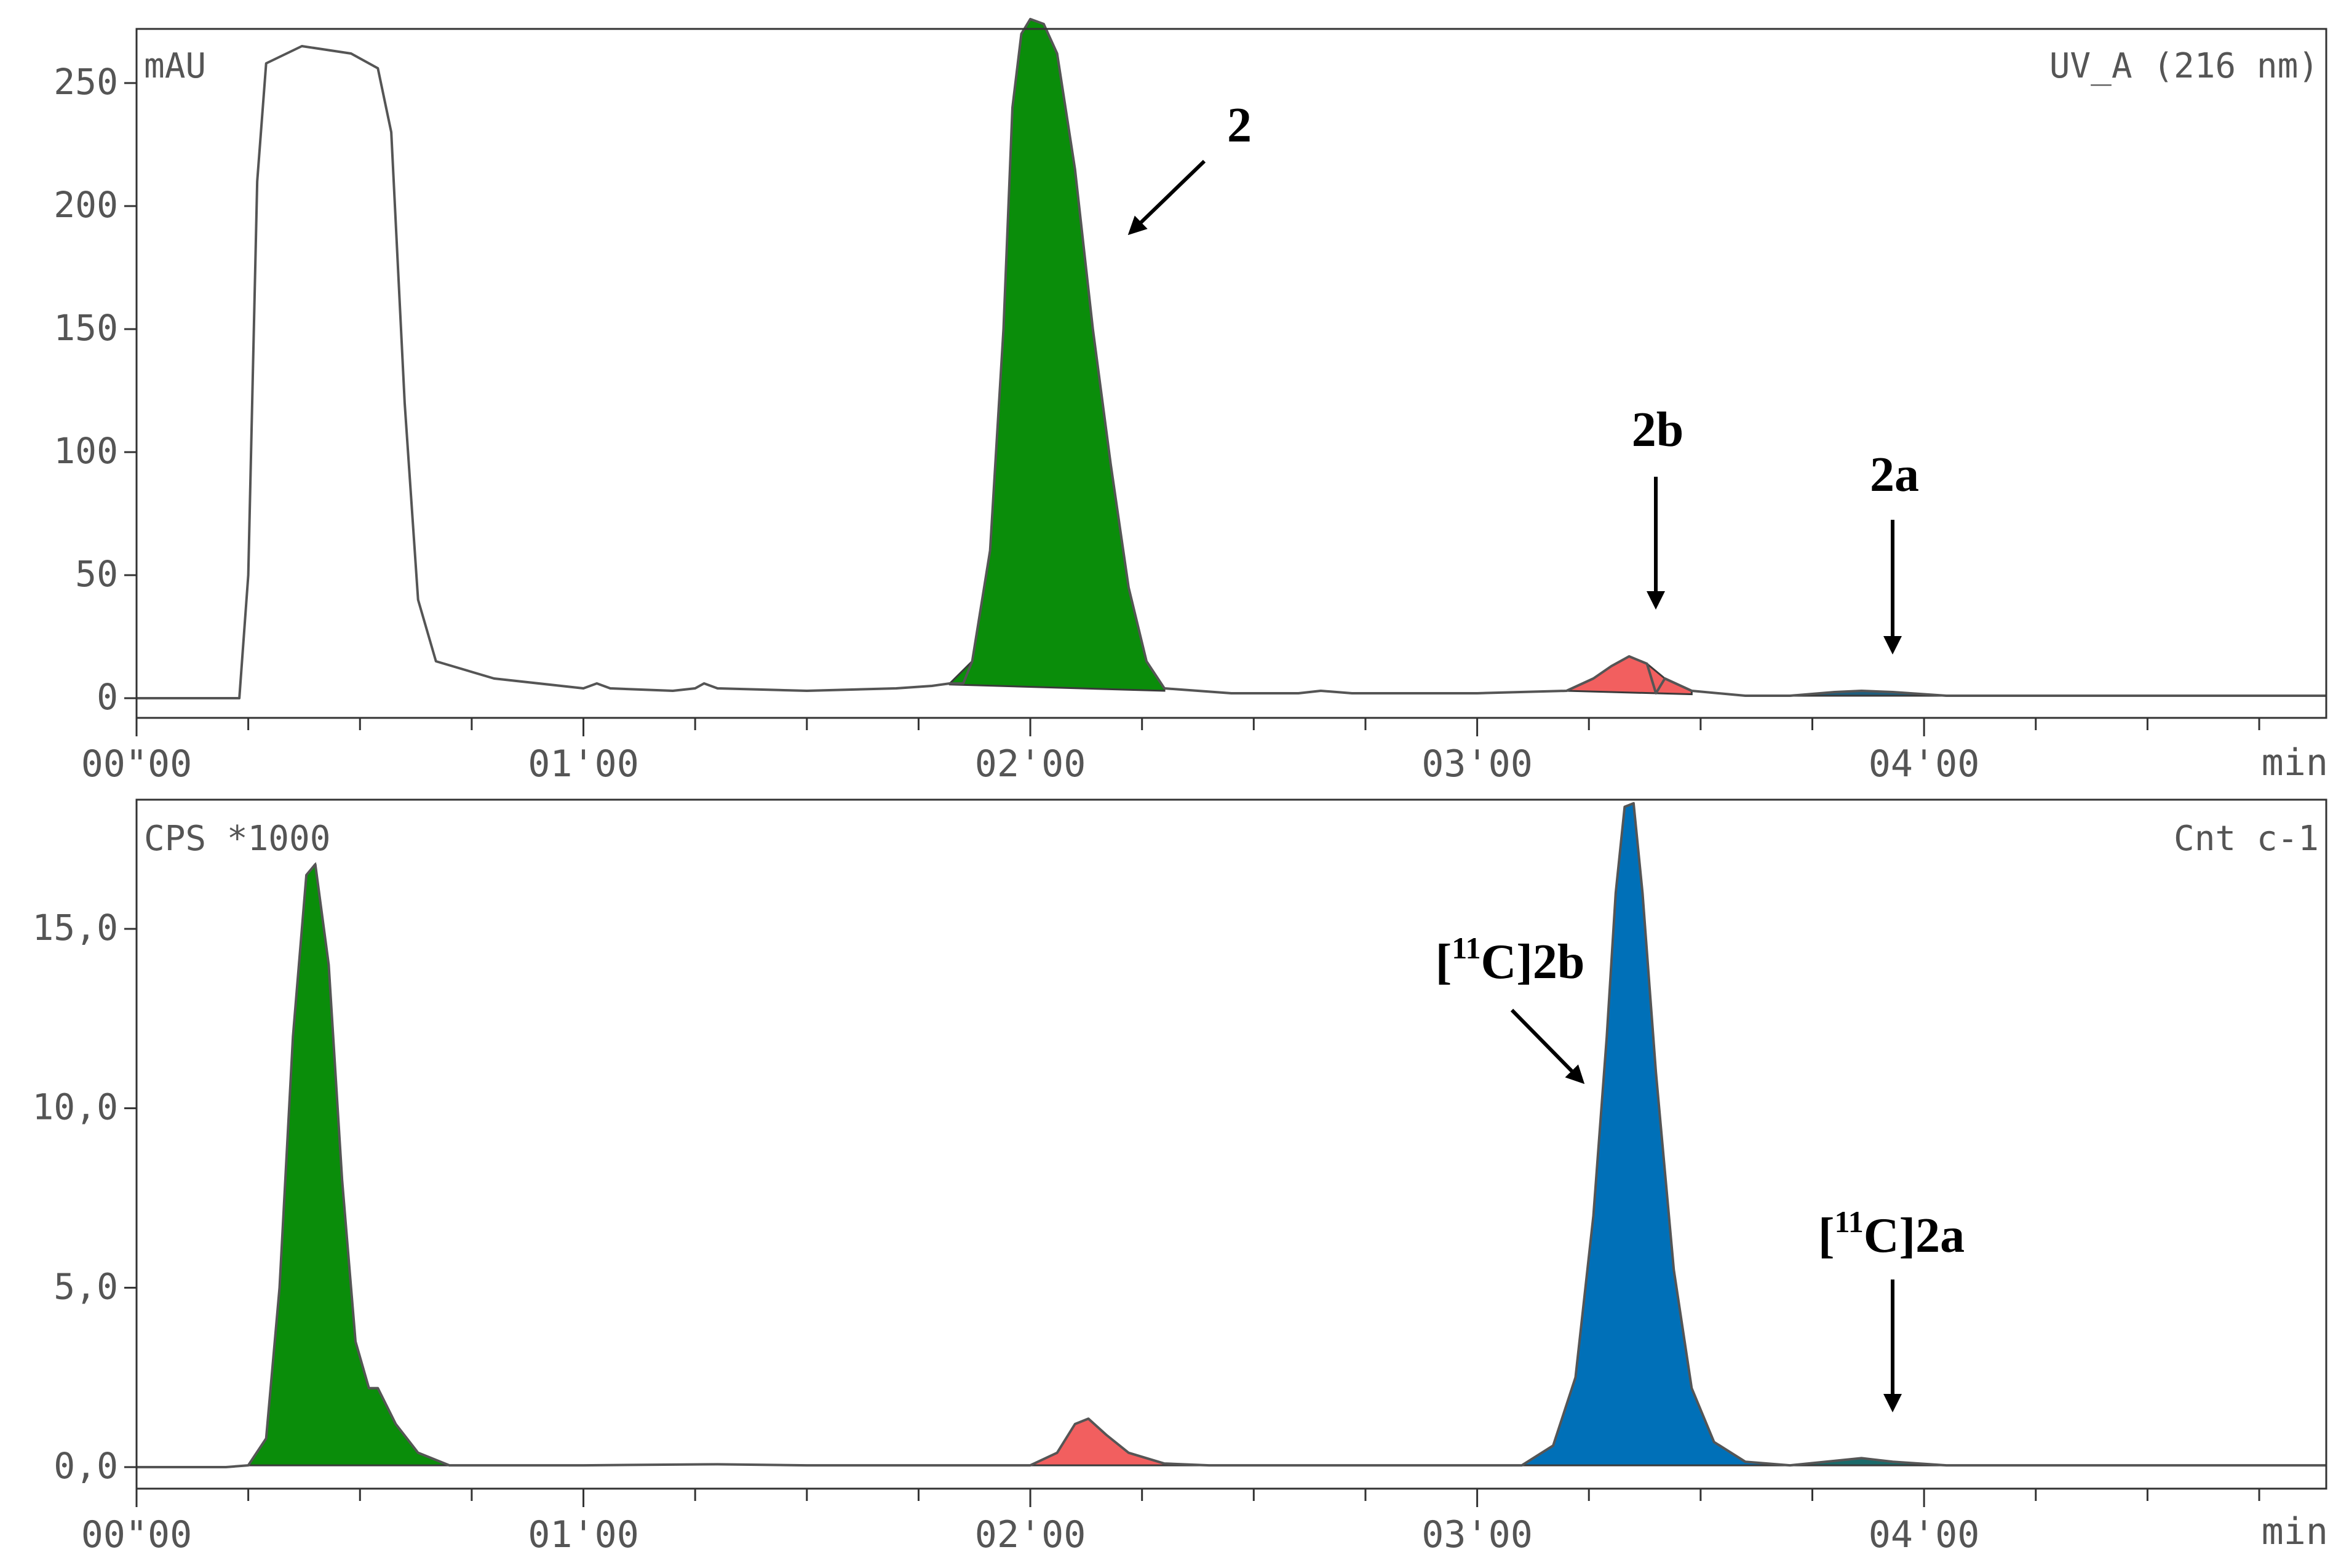 This screenshot has height=1568, width=2349. What do you see at coordinates (175, 66) in the screenshot?
I see `uv-unit-label: mAU` at bounding box center [175, 66].